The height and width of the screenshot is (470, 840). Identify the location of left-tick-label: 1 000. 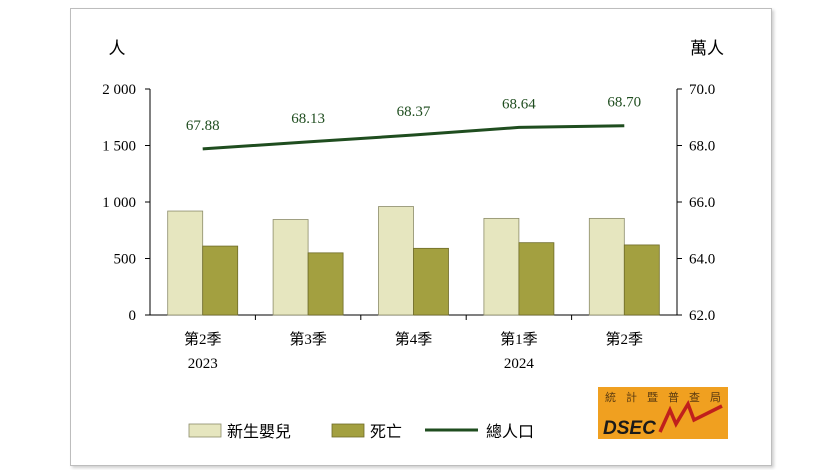
(119, 203).